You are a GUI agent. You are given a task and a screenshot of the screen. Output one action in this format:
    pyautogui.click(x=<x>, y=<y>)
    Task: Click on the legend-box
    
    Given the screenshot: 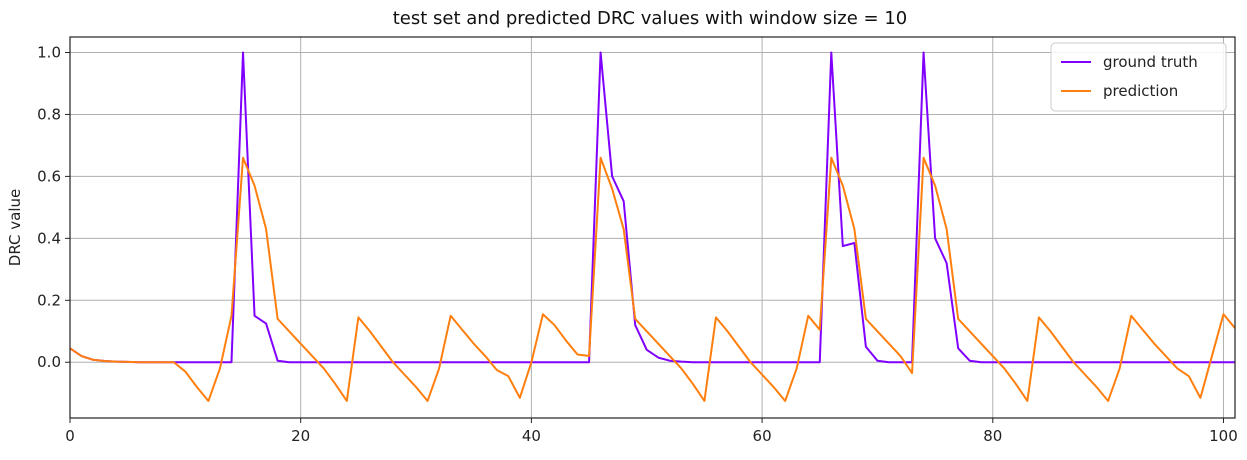 What is the action you would take?
    pyautogui.click(x=1138, y=77)
    